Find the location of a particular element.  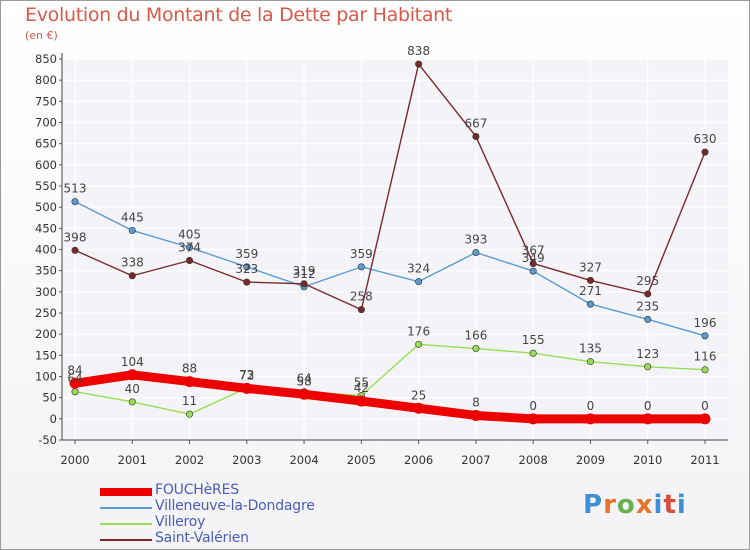

y-tick-label: 0 is located at coordinates (53, 419).